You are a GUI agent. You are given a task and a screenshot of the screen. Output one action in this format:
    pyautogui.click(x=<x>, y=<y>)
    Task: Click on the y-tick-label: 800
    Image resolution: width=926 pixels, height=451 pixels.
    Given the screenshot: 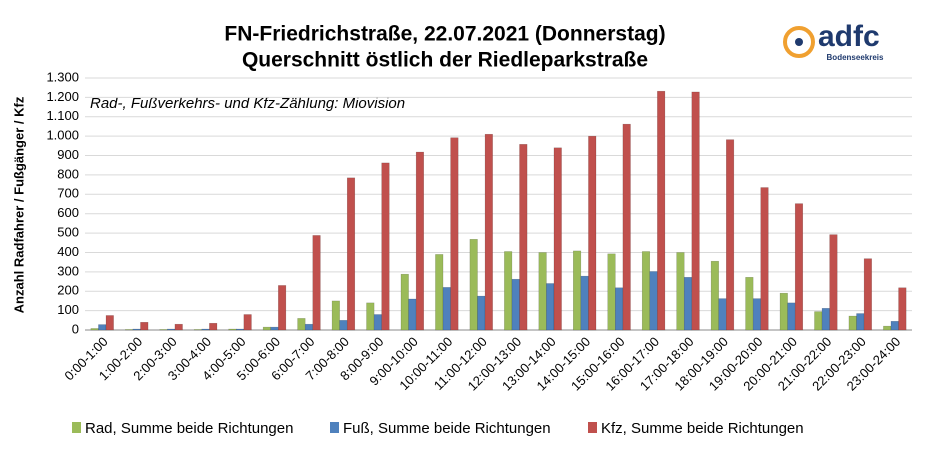 What is the action you would take?
    pyautogui.click(x=68, y=173)
    